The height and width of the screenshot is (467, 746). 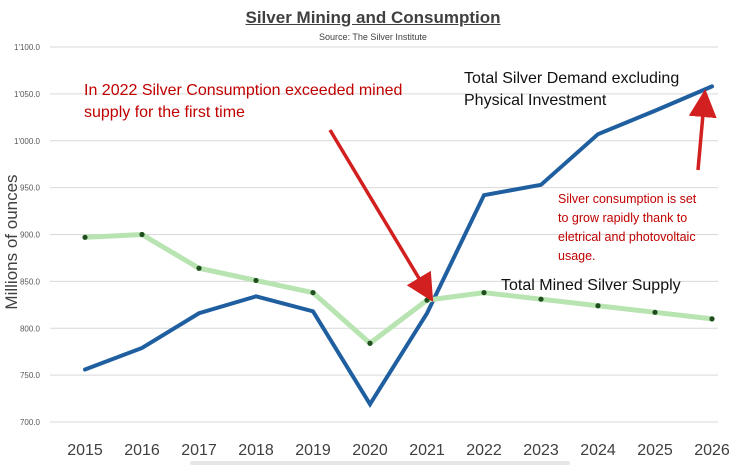 I want to click on x-tick-label: 2026, so click(x=712, y=450).